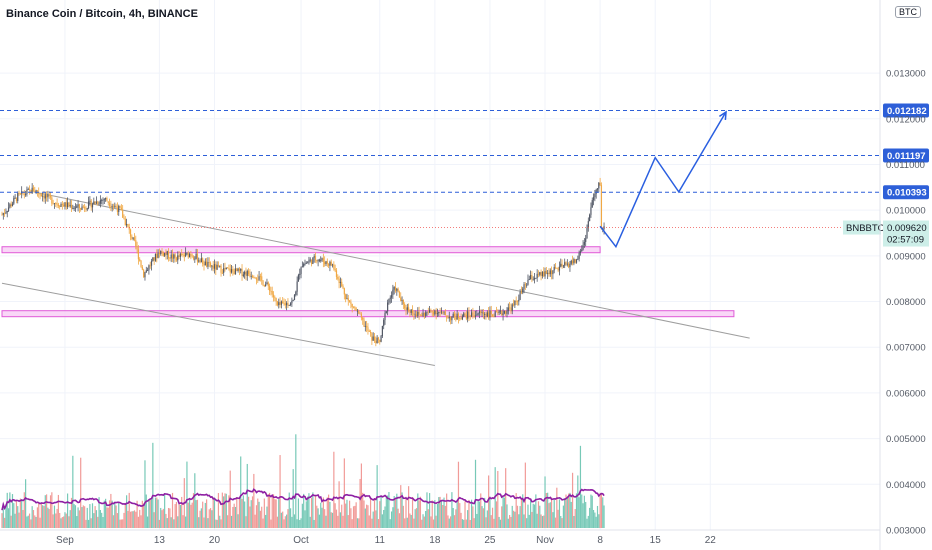 The width and height of the screenshot is (932, 550). Describe the element at coordinates (908, 12) in the screenshot. I see `currency-badge: BTC` at that location.